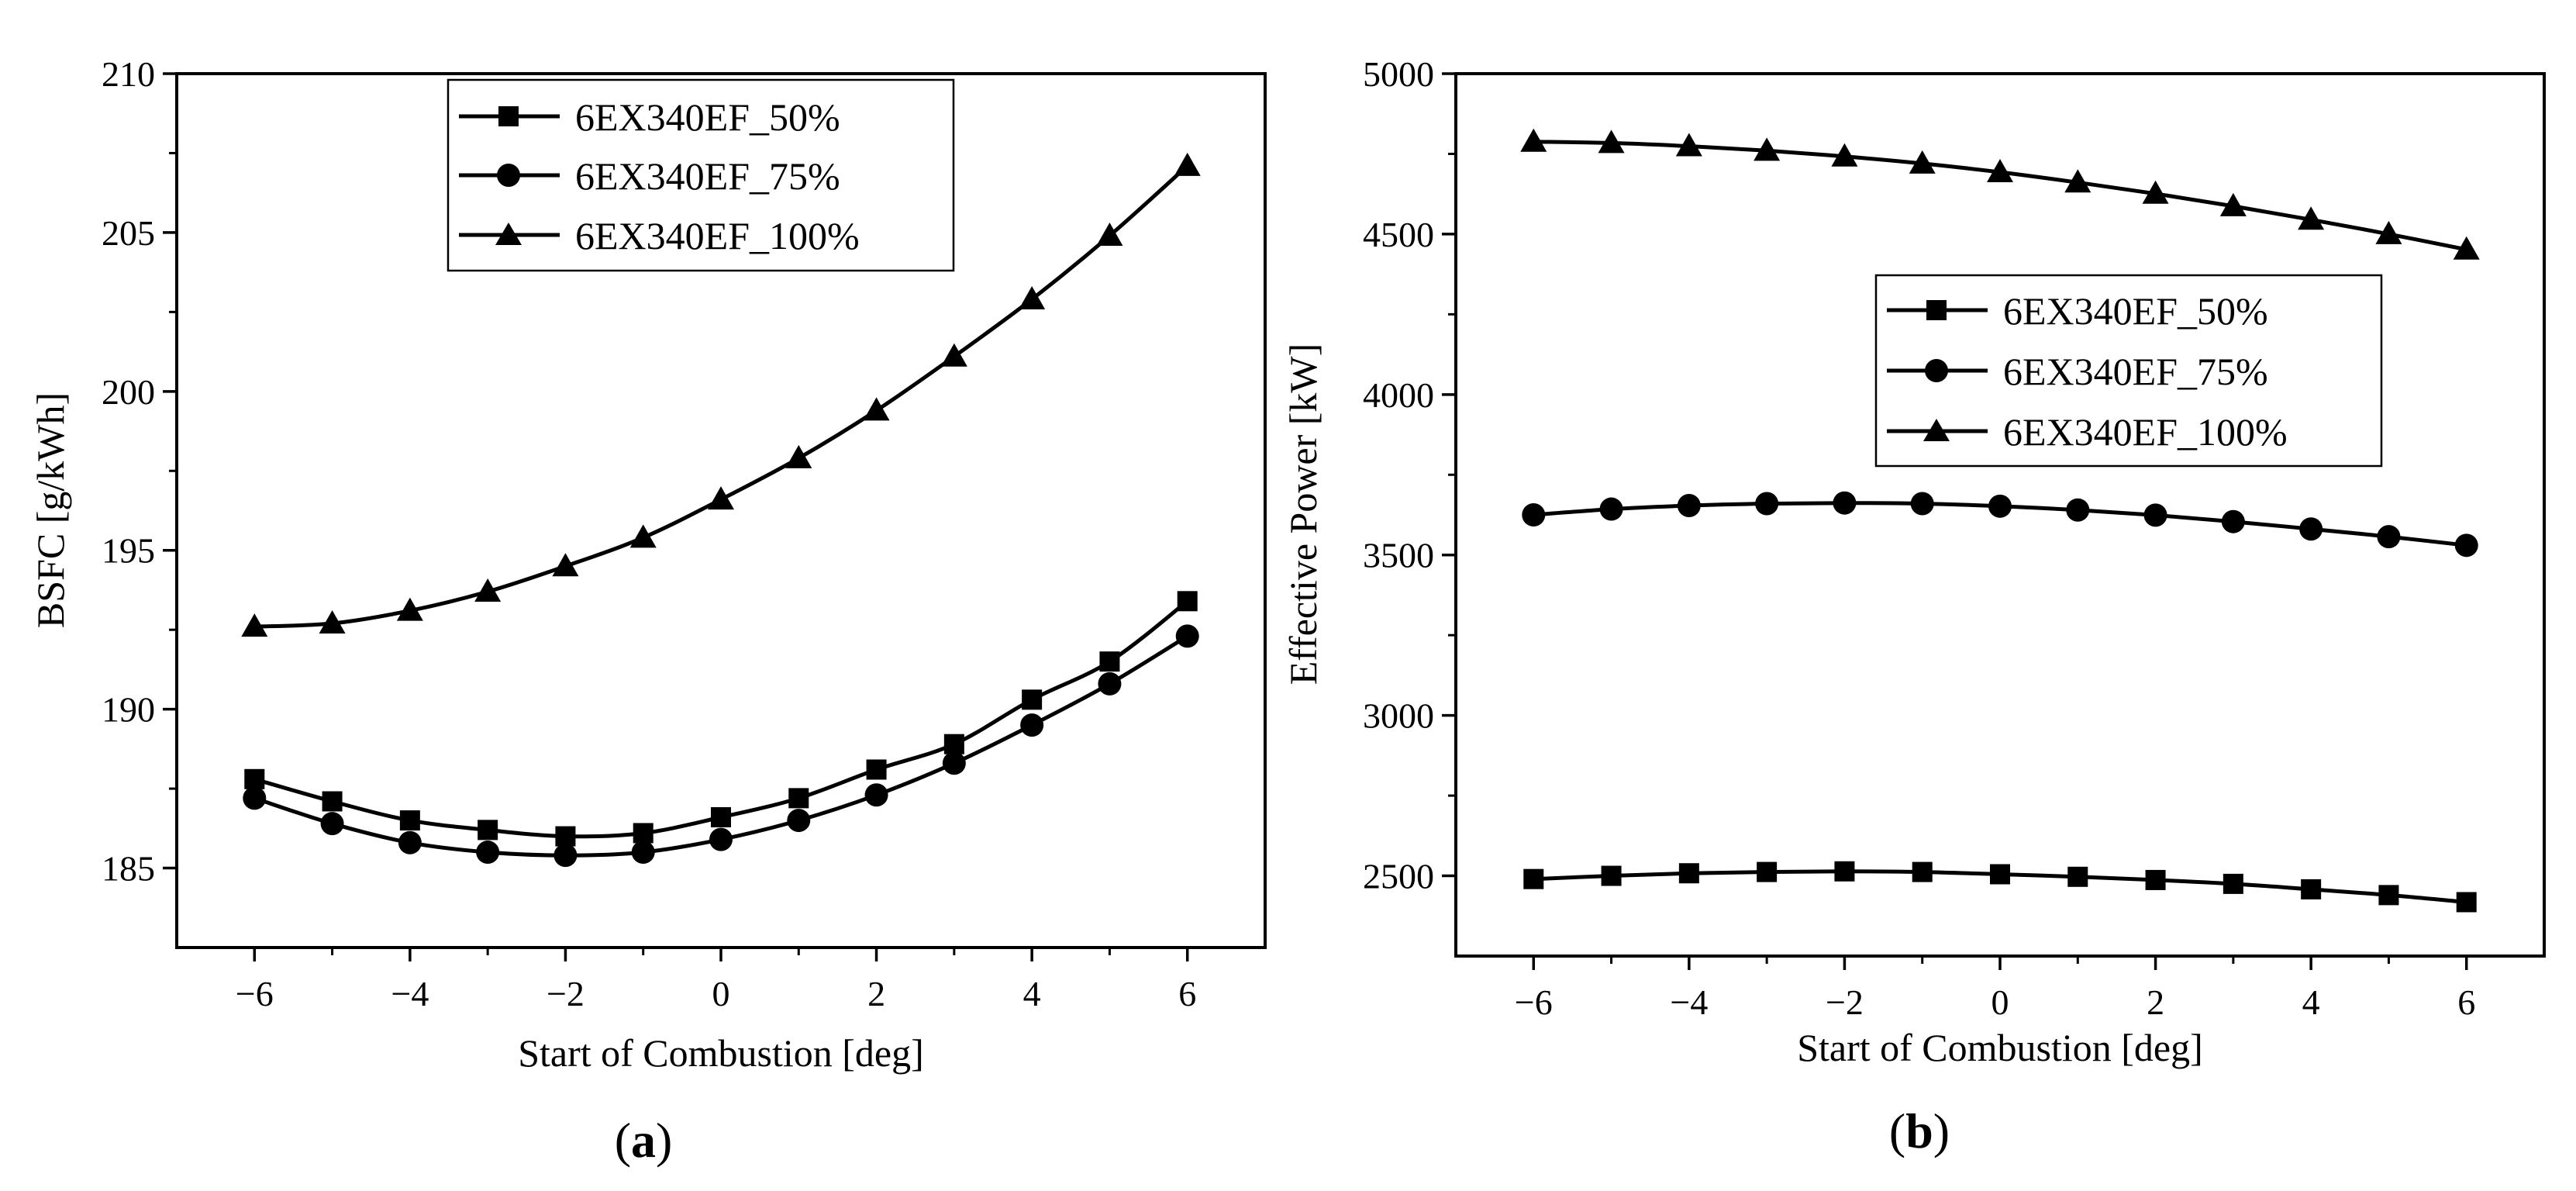 The image size is (2576, 1191). Describe the element at coordinates (1897, 1130) in the screenshot. I see `panel-label-open-paren: (` at that location.